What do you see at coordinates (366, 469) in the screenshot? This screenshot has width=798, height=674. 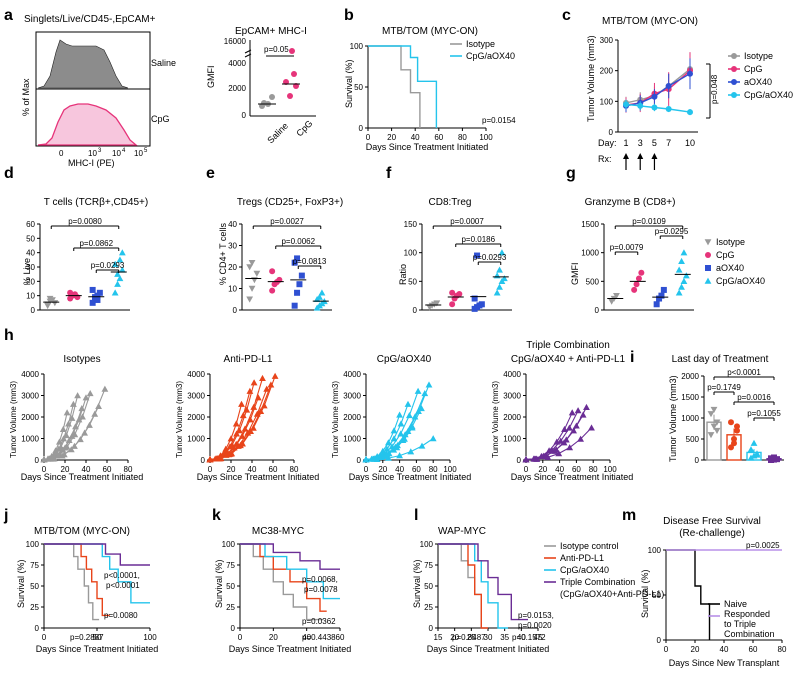 I see `h3-xtick-label: 0` at bounding box center [366, 469].